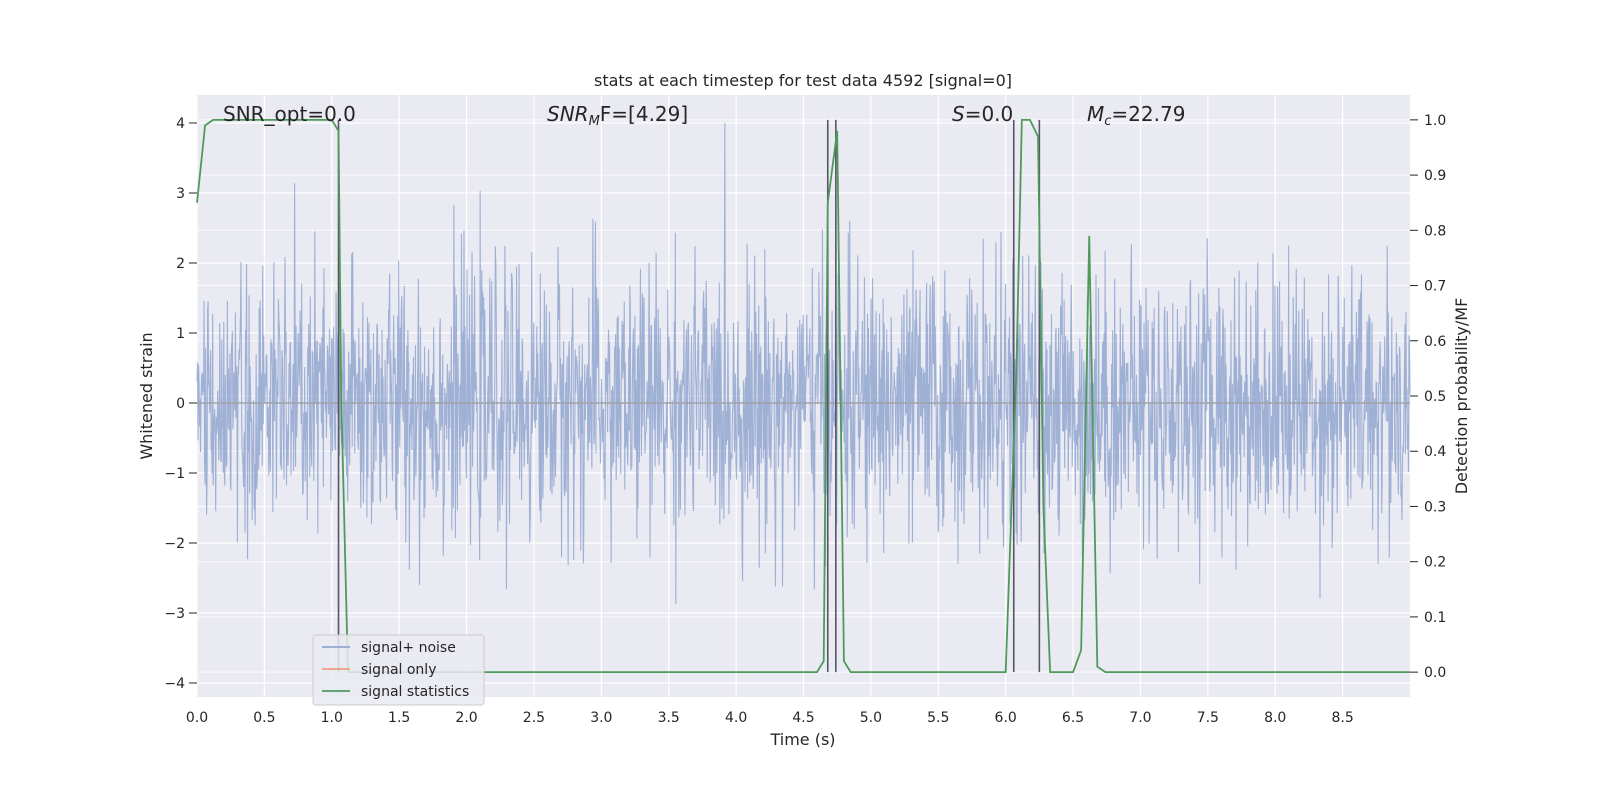 This screenshot has height=800, width=1600. What do you see at coordinates (736, 718) in the screenshot?
I see `x-tick-label-8: 4.0` at bounding box center [736, 718].